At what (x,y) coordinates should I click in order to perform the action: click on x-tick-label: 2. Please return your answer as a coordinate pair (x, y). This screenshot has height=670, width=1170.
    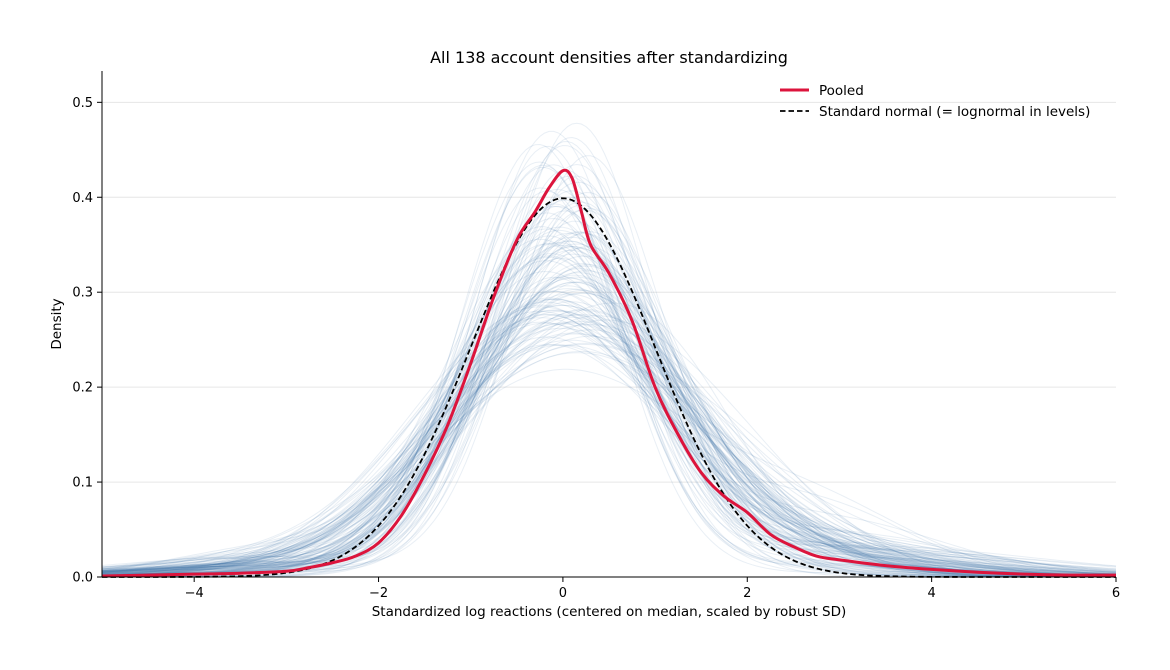
    Looking at the image, I should click on (747, 593).